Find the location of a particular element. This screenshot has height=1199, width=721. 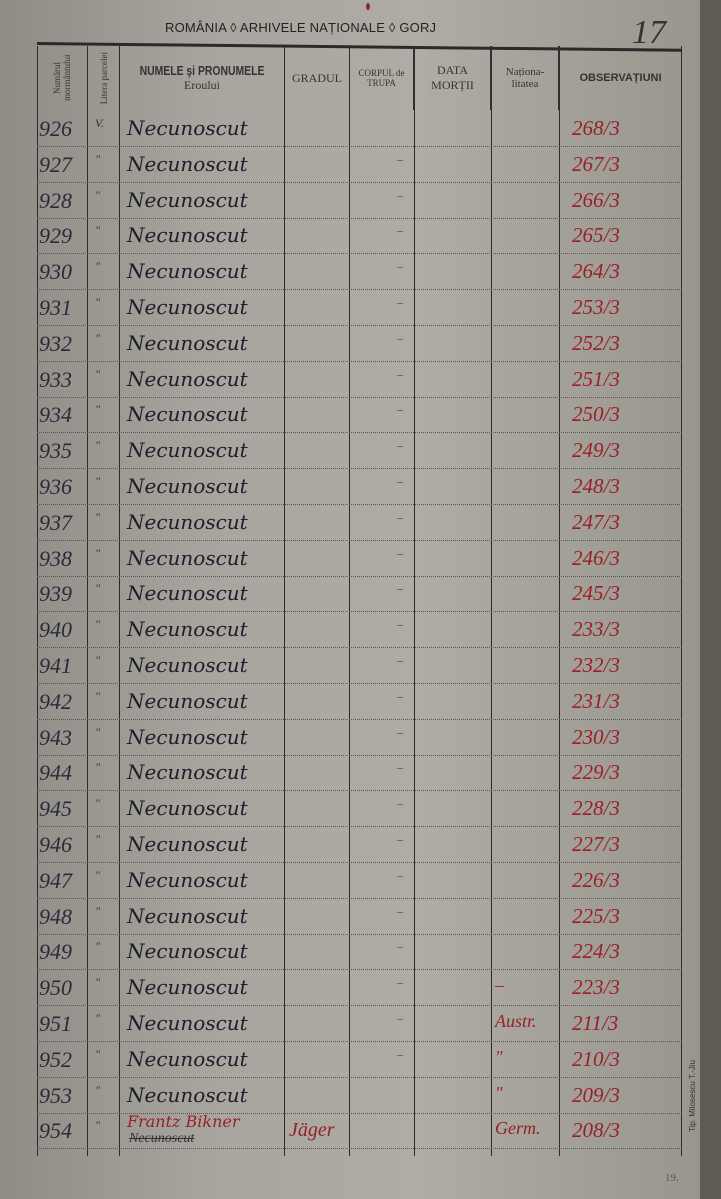

observation: 248/3 is located at coordinates (596, 486).